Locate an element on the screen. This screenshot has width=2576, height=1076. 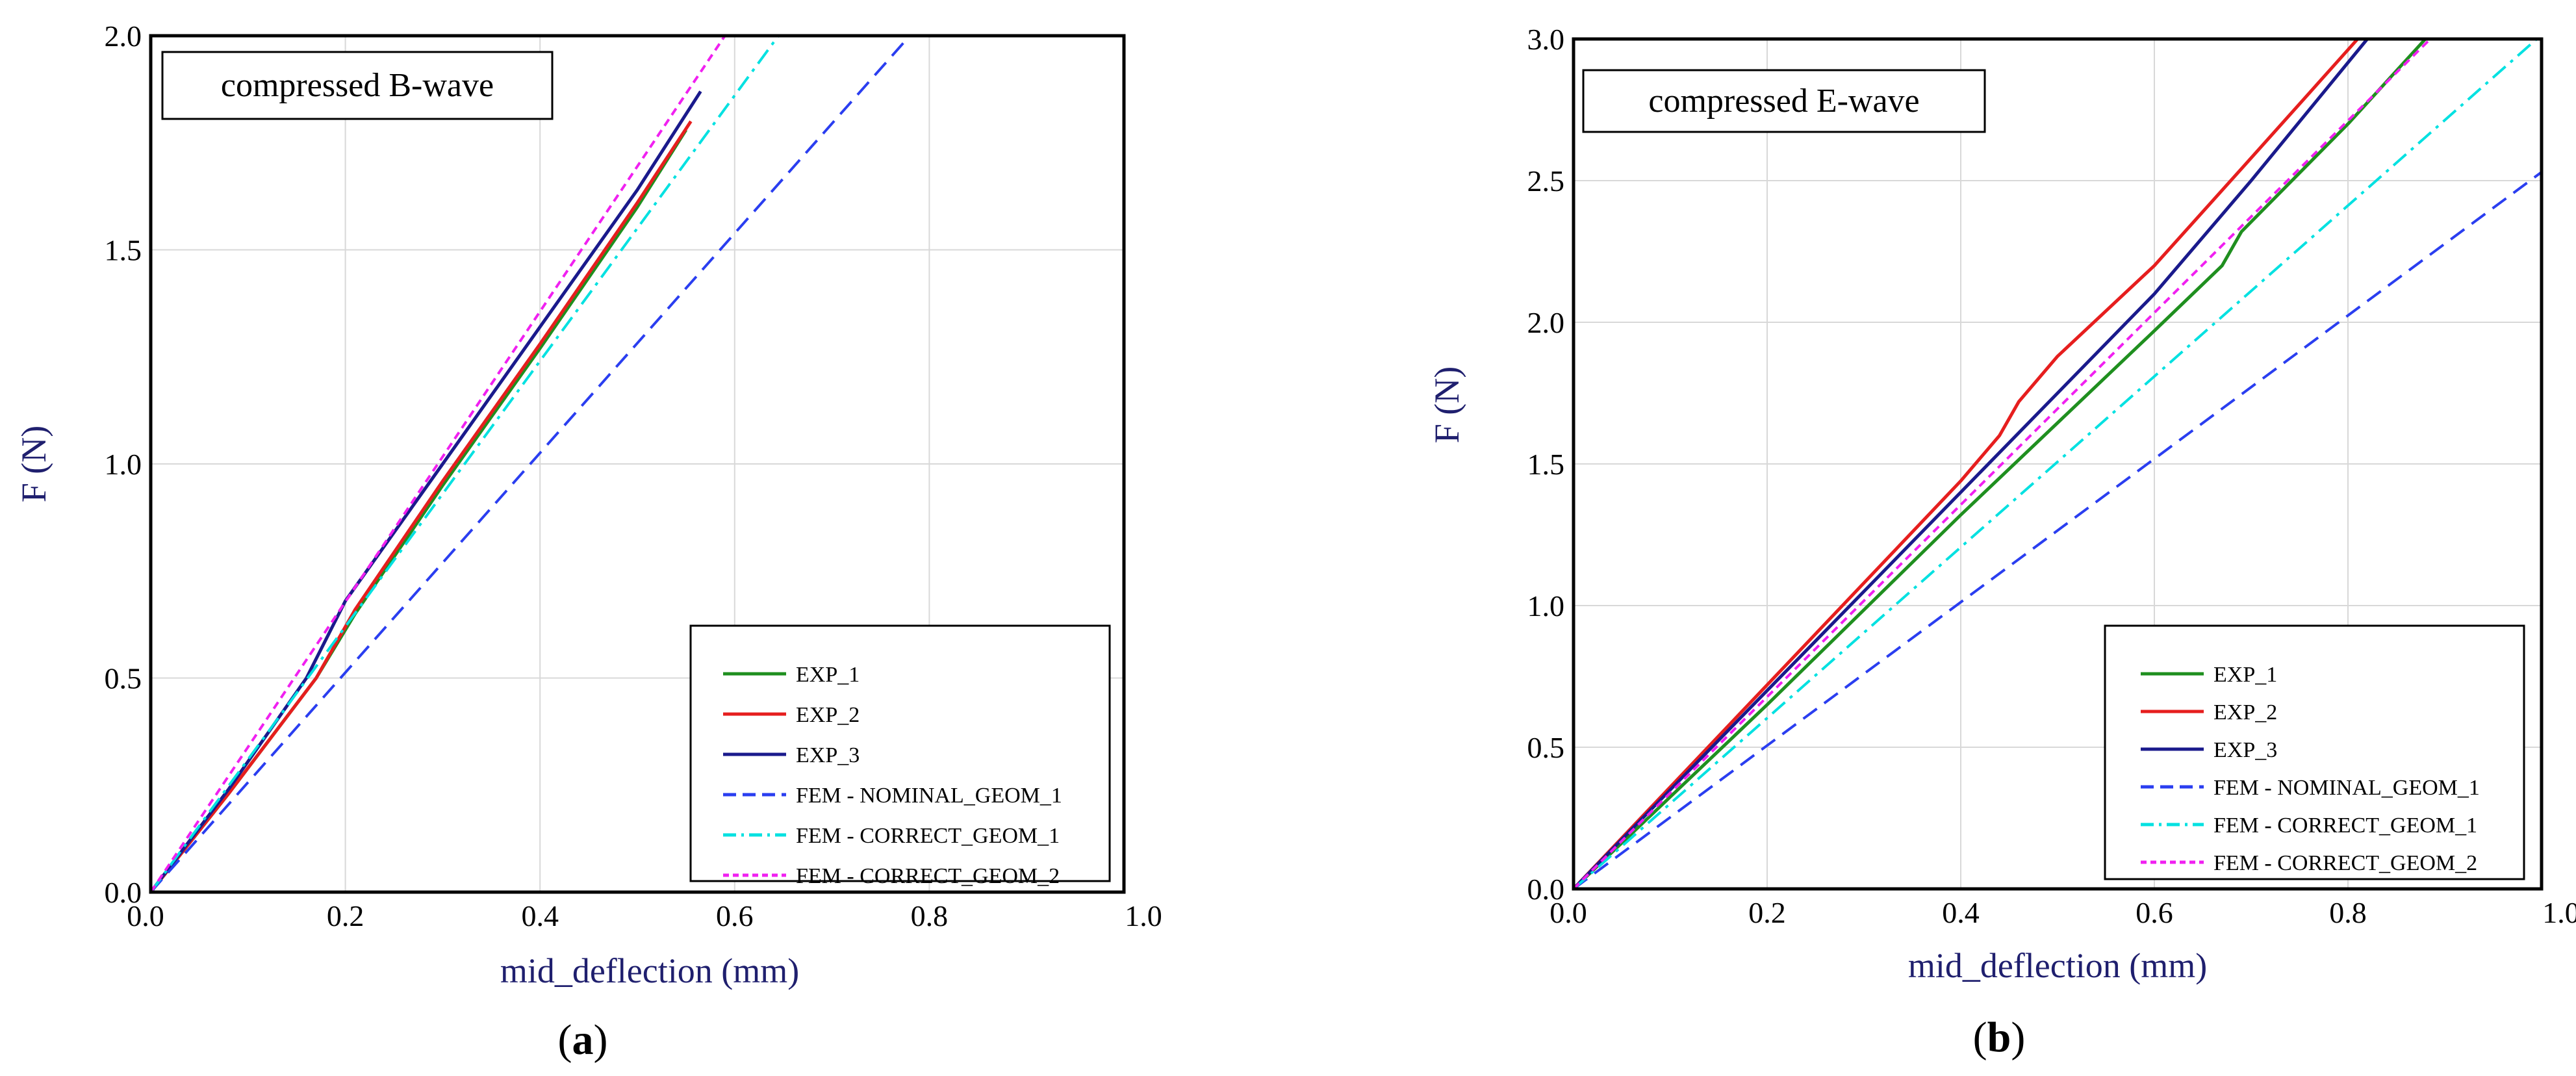
panel-letter: b is located at coordinates (1999, 1037).